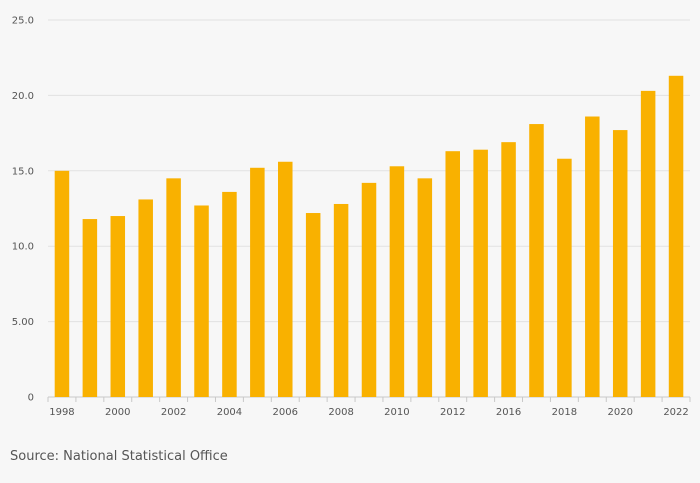 This screenshot has height=483, width=700. Describe the element at coordinates (23, 21) in the screenshot. I see `y-tick-label: 25.0` at that location.